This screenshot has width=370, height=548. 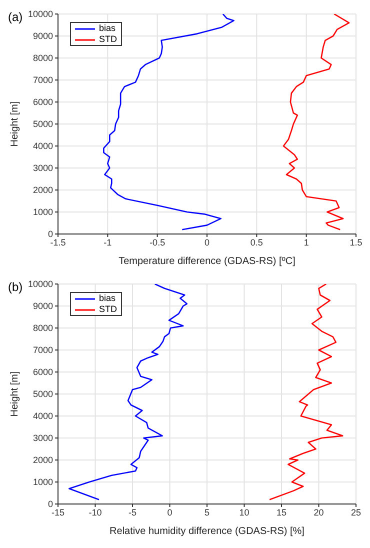 What do you see at coordinates (15, 287) in the screenshot?
I see `text: (b)` at bounding box center [15, 287].